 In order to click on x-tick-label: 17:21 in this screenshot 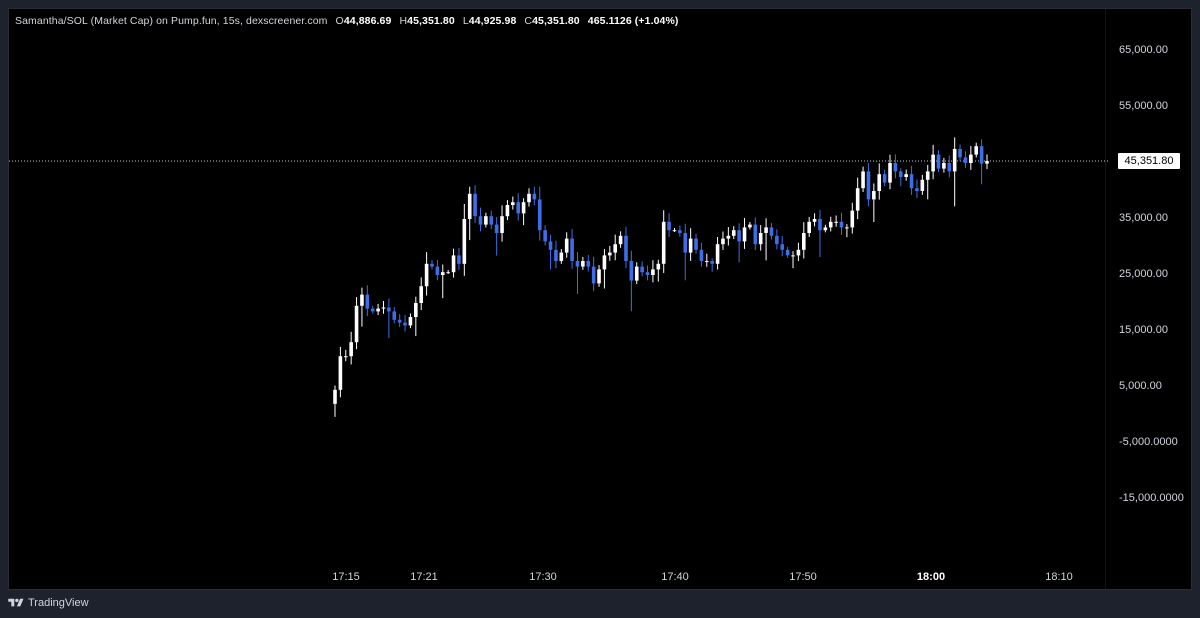, I will do `click(424, 577)`.